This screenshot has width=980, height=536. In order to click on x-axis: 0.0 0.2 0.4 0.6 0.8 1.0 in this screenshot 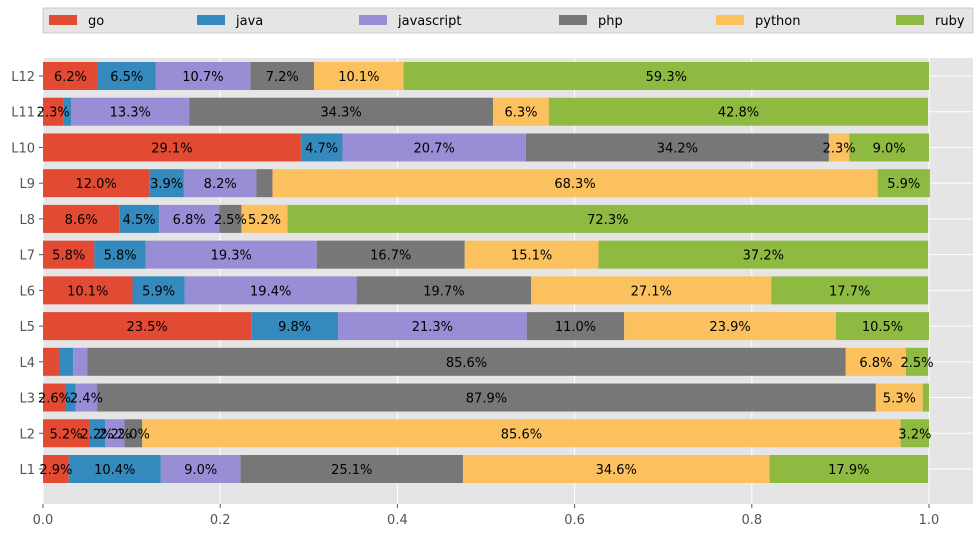, I will do `click(486, 516)`.